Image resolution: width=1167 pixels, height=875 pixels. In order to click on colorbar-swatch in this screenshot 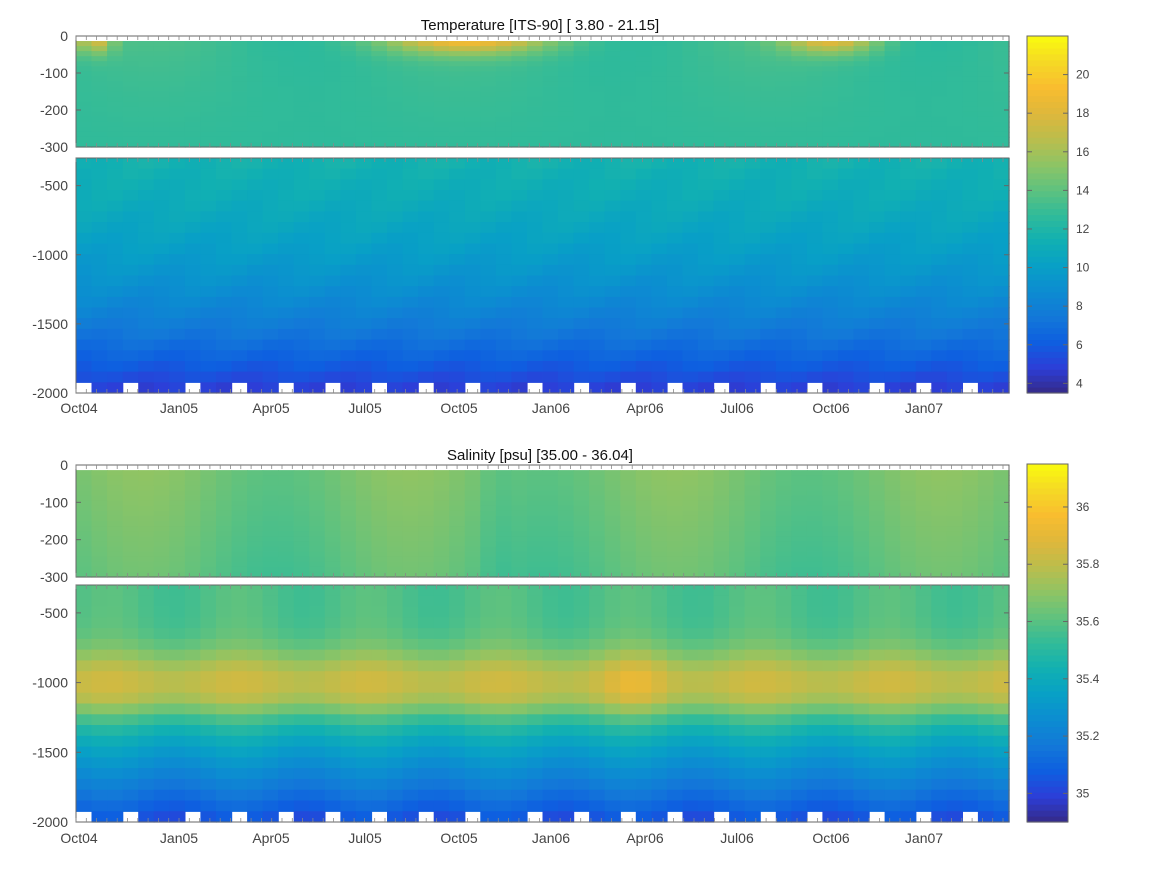, I will do `click(1047, 182)`.